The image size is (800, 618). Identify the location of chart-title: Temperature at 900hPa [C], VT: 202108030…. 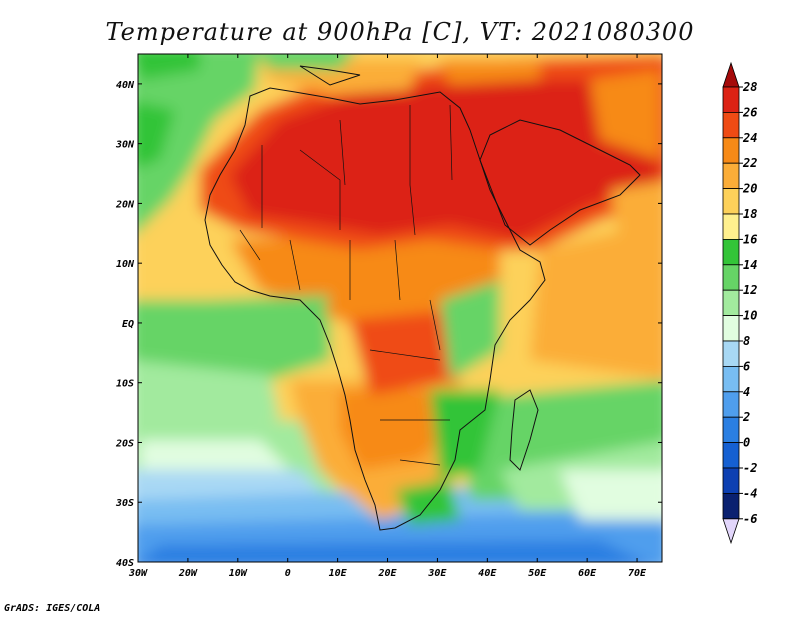
(400, 32).